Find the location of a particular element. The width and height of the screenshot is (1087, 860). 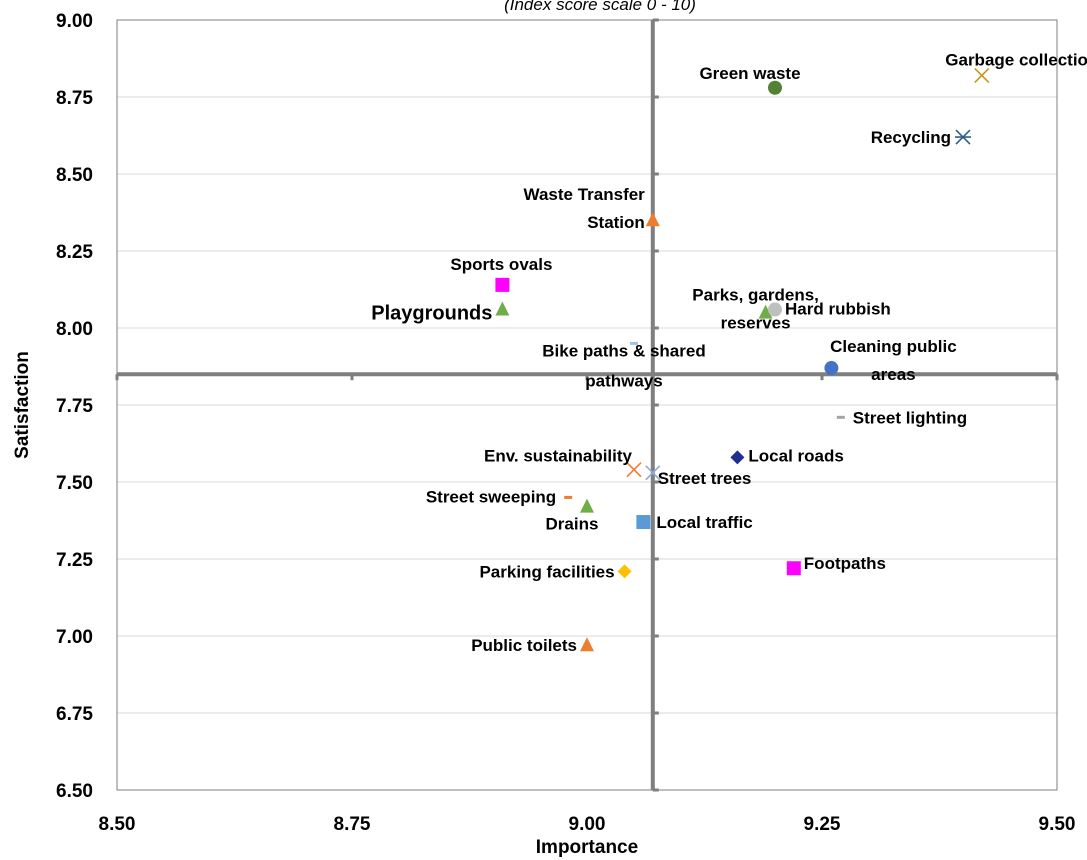

data-label: Footpaths is located at coordinates (845, 563).